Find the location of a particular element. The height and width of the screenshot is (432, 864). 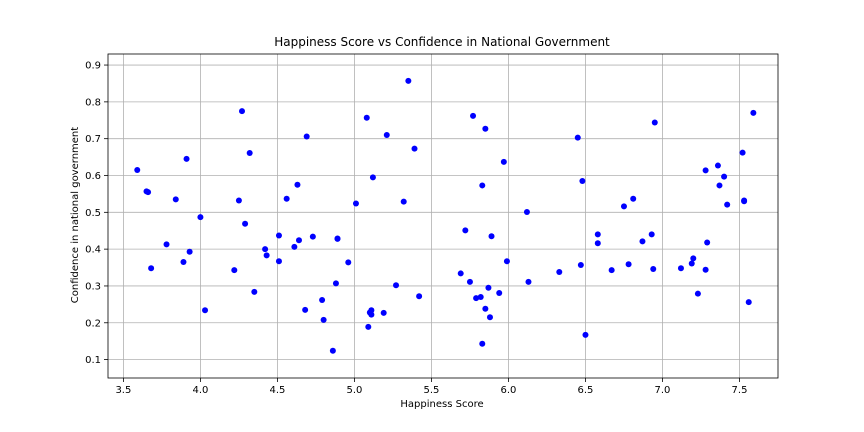

x-tick-label: 4.0 is located at coordinates (200, 390).